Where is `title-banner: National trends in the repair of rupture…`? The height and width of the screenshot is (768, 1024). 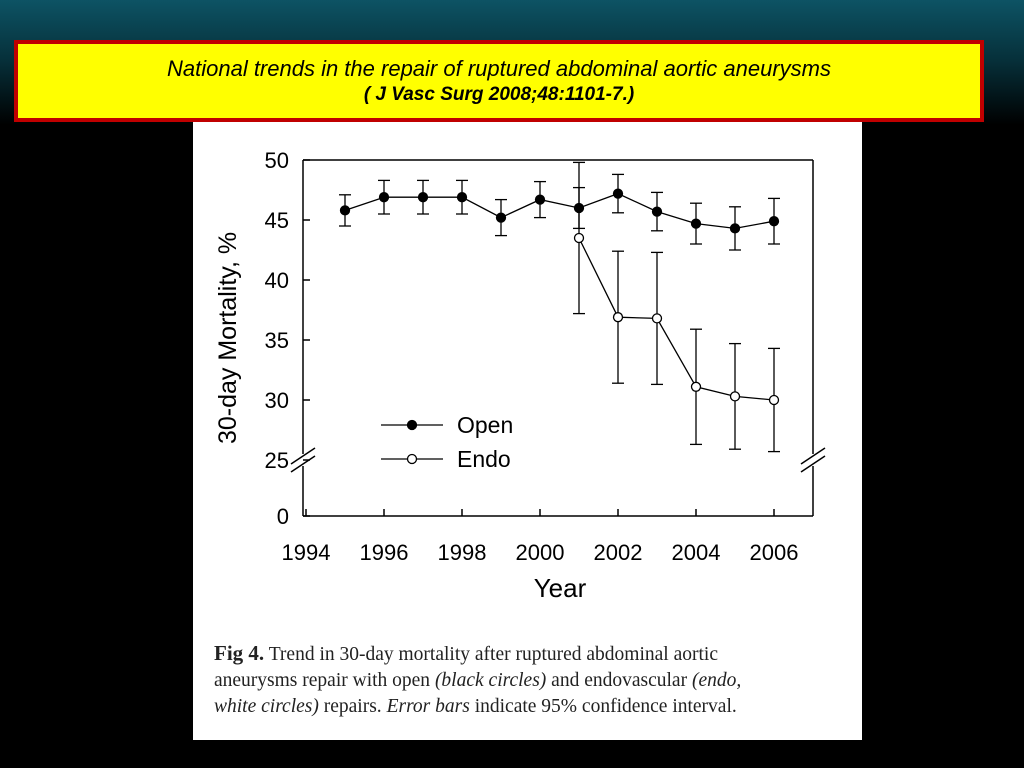 title-banner: National trends in the repair of rupture… is located at coordinates (499, 81).